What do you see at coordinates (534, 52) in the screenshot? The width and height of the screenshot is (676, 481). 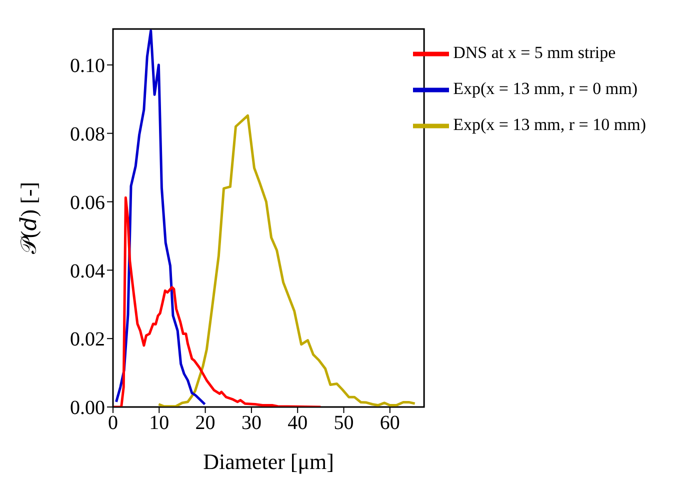 I see `legend-label: DNS at x = 5 mm stripe` at bounding box center [534, 52].